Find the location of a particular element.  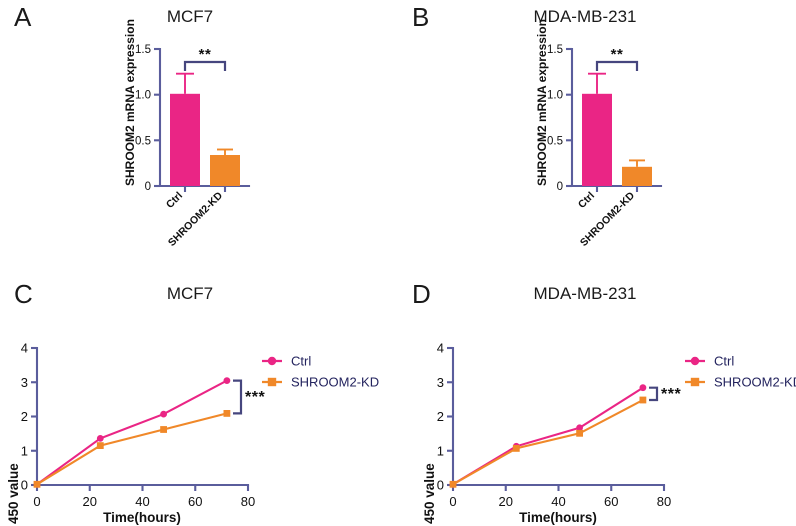

panel-d-ytick-4: 0 is located at coordinates (440, 485).